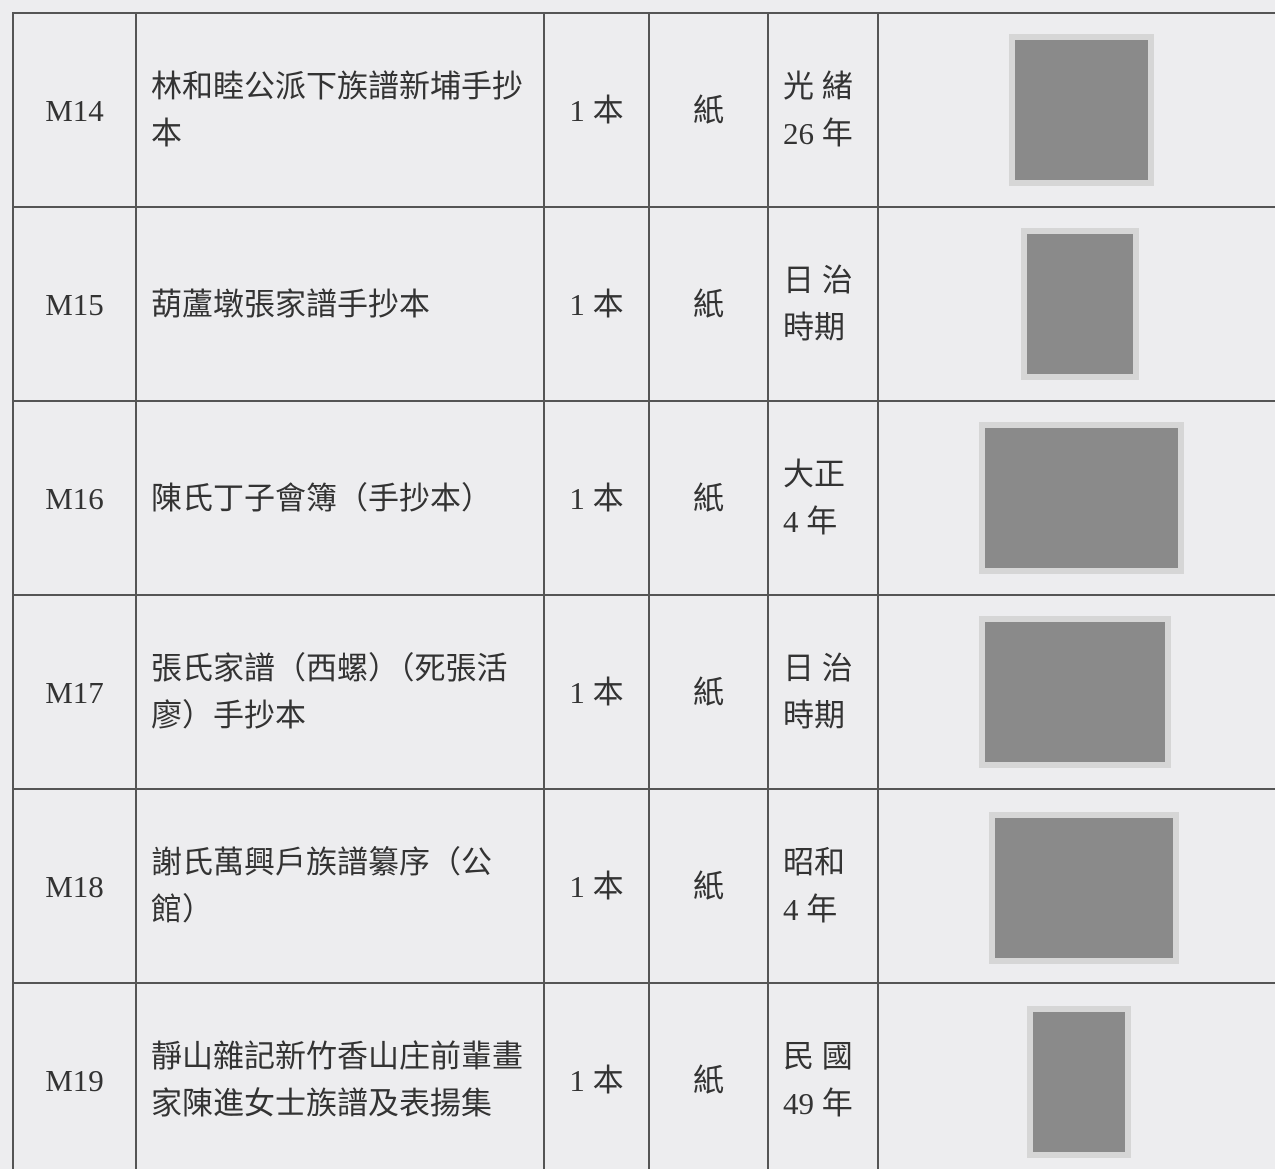  What do you see at coordinates (823, 1075) in the screenshot?
I see `date-cell: 民 國 49 年` at bounding box center [823, 1075].